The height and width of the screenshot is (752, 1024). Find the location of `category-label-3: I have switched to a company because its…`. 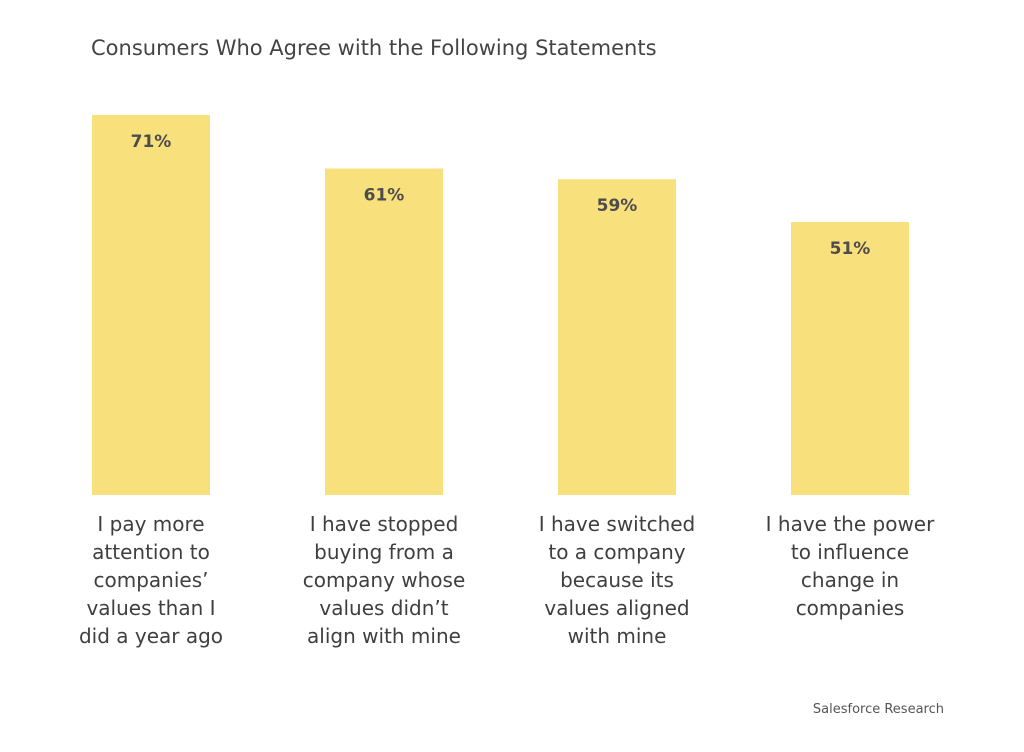

category-label-3: I have switched to a company because its… is located at coordinates (617, 580).